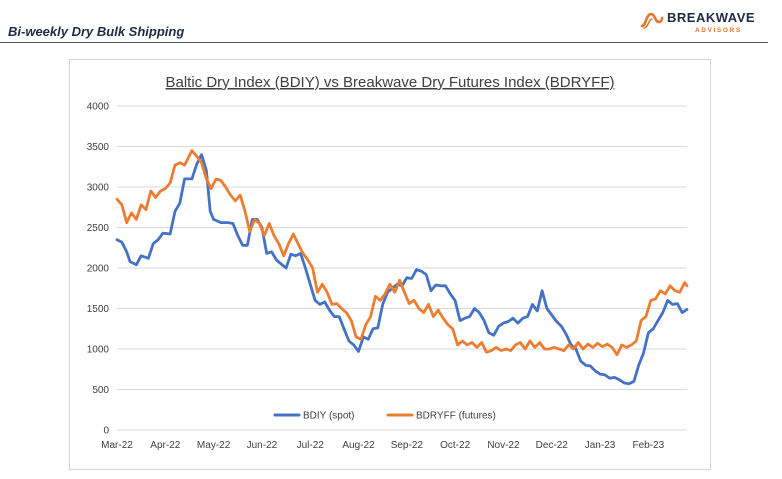  What do you see at coordinates (98, 107) in the screenshot?
I see `y-tick-label: 4000` at bounding box center [98, 107].